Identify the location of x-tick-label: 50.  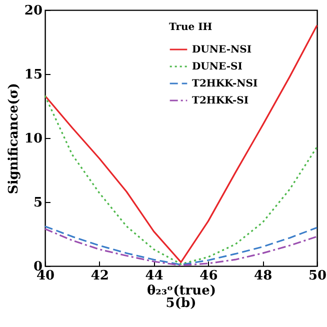
(317, 276).